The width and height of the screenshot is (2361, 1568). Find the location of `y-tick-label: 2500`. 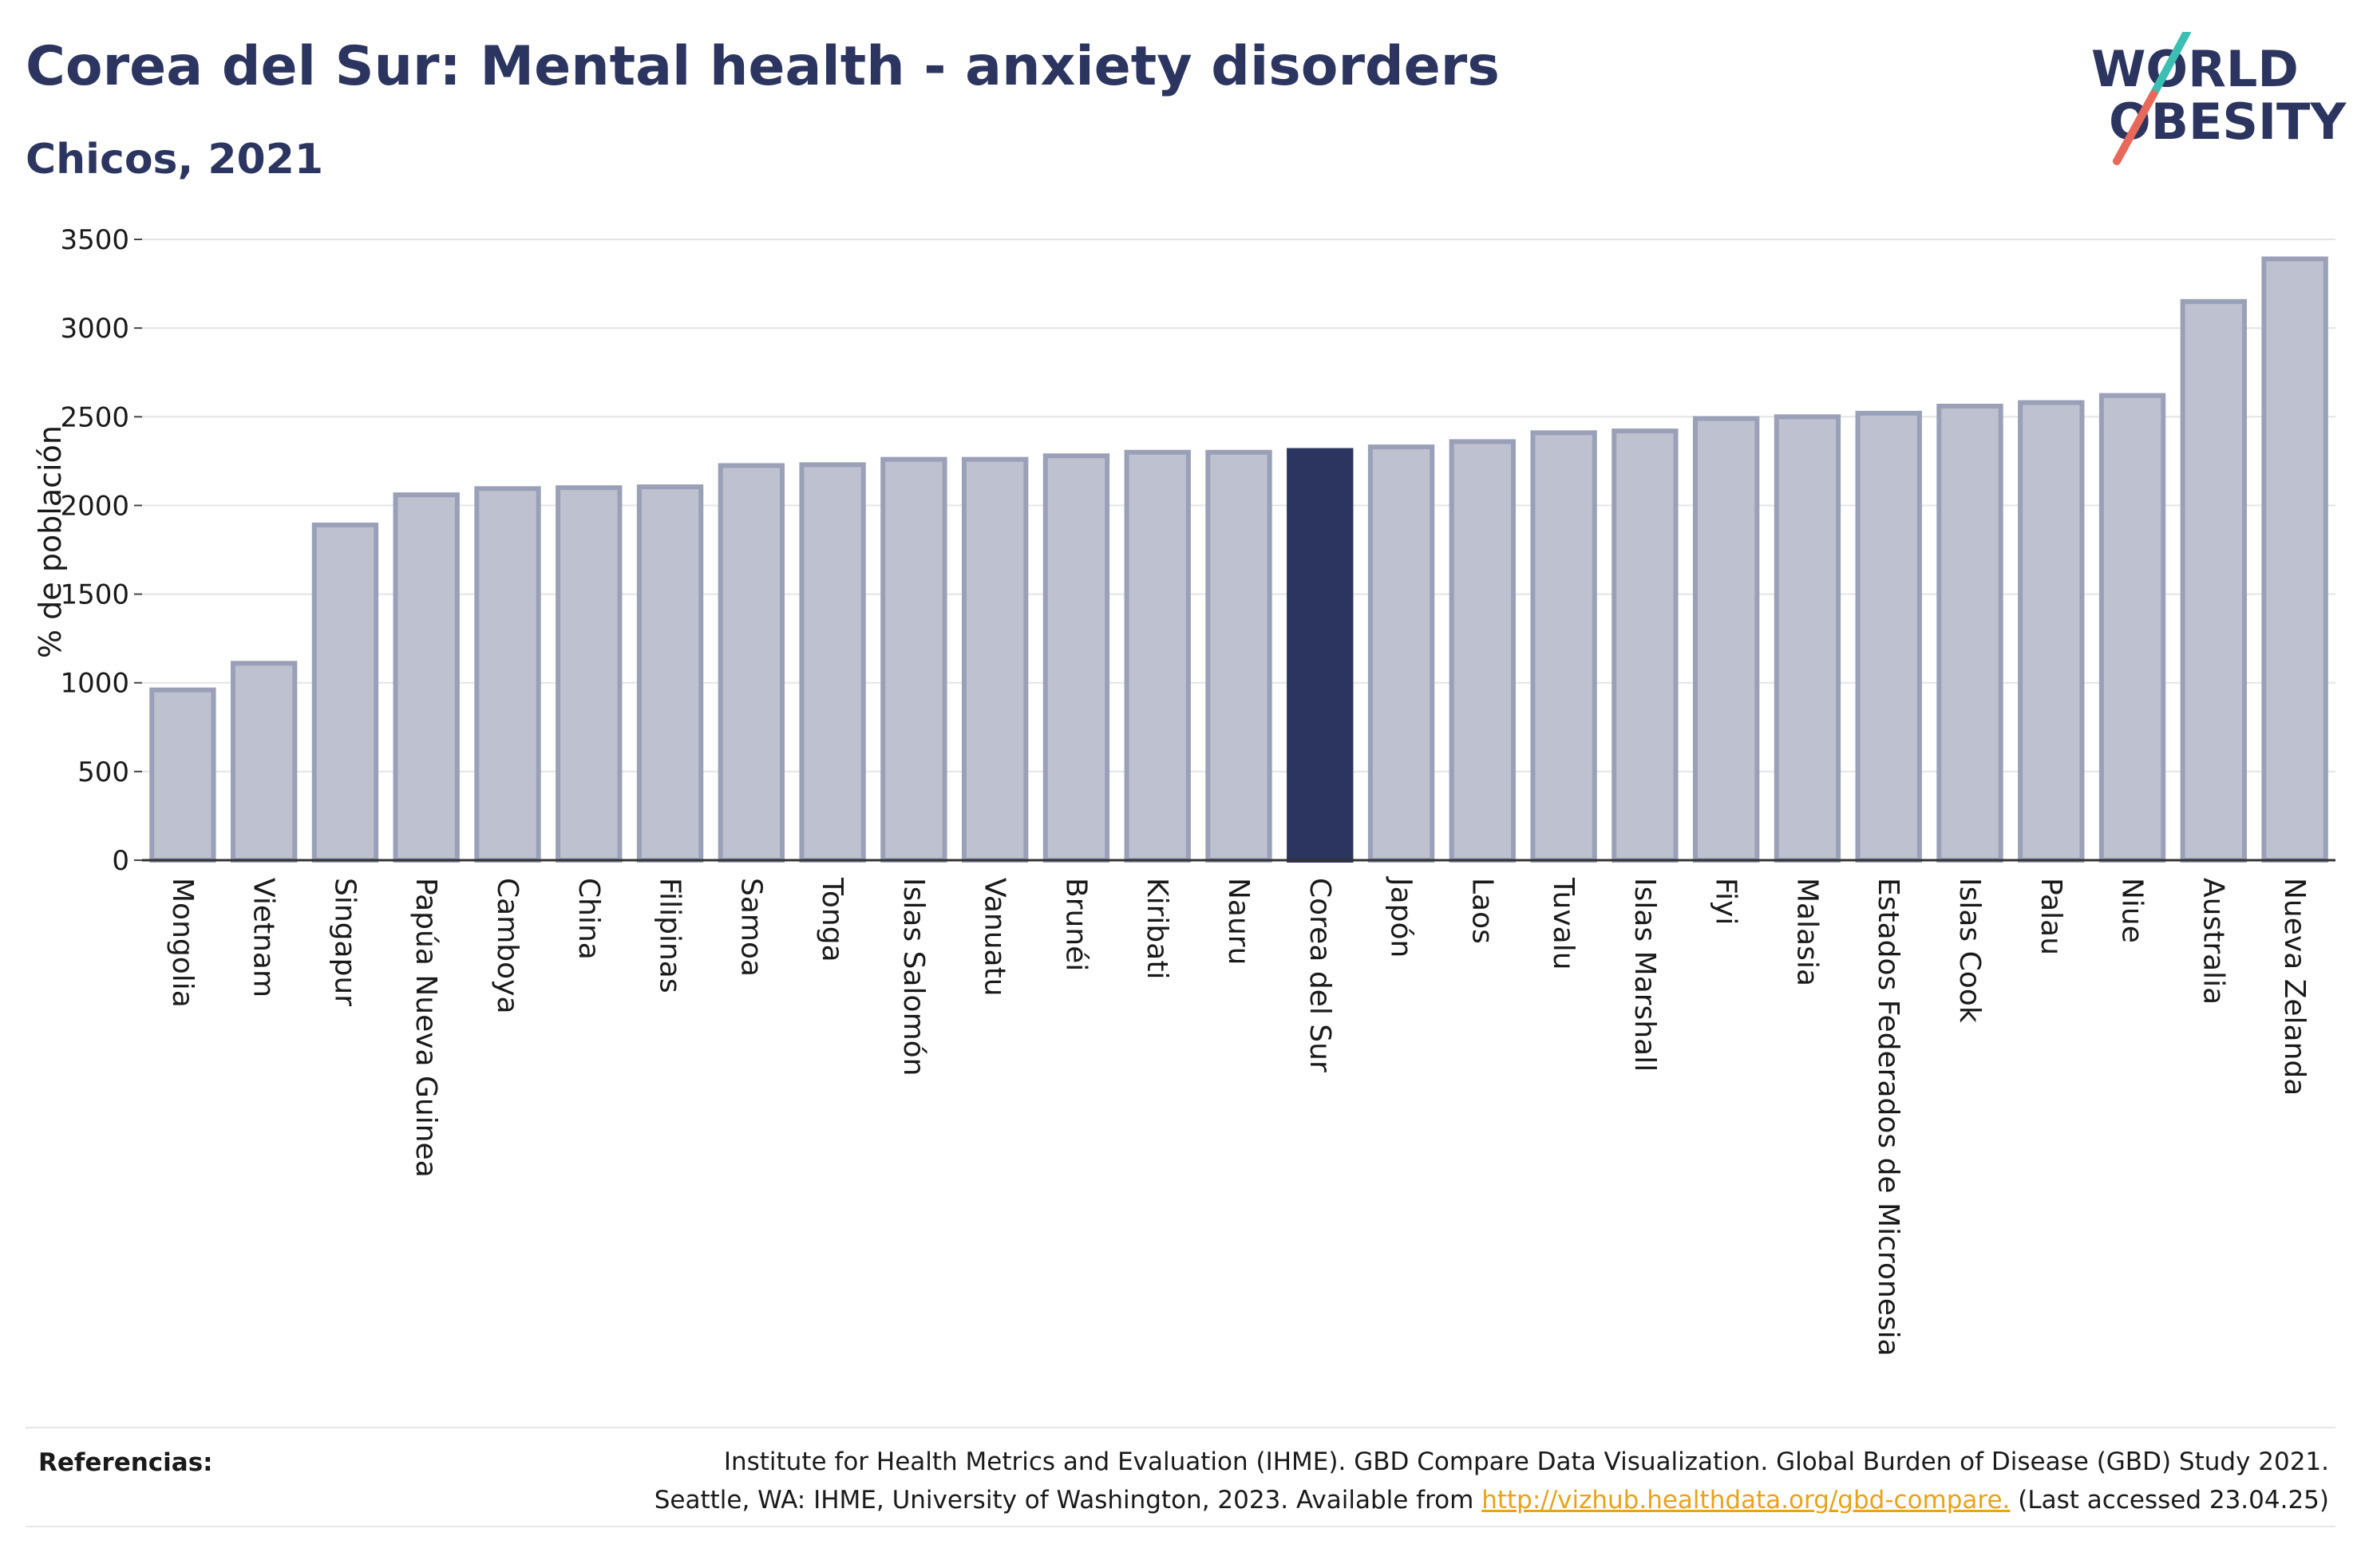

y-tick-label: 2500 is located at coordinates (94, 417).